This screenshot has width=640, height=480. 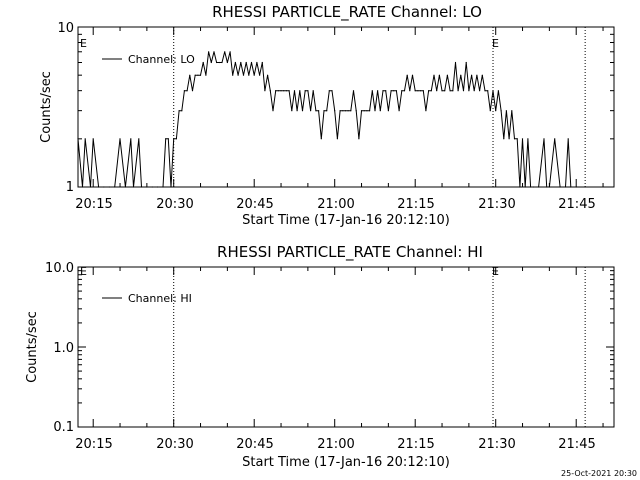 What do you see at coordinates (65, 28) in the screenshot?
I see `chart-lo-ytick-10: 10` at bounding box center [65, 28].